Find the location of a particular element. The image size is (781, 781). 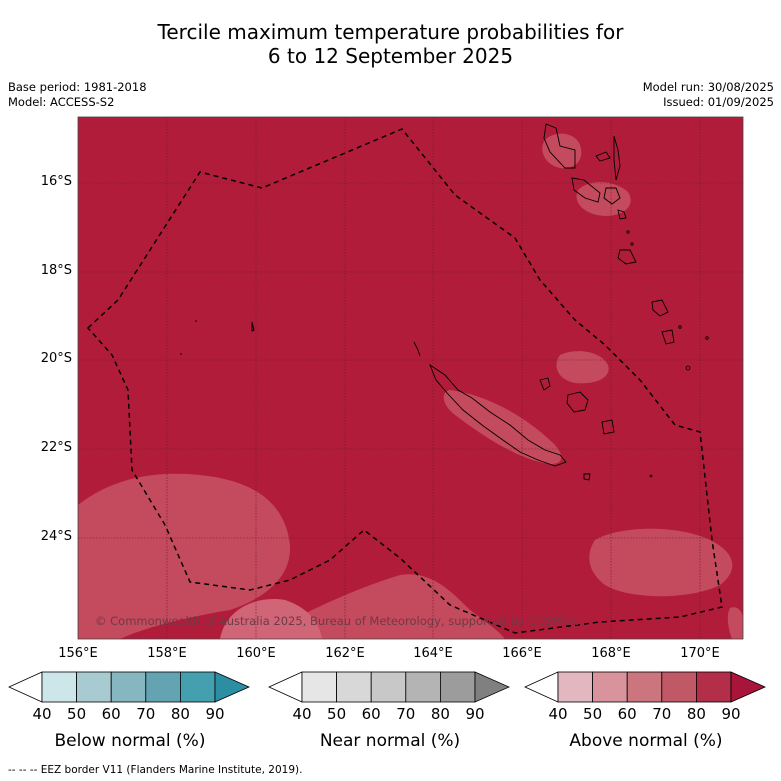

longitude-label: 158°E is located at coordinates (167, 653).